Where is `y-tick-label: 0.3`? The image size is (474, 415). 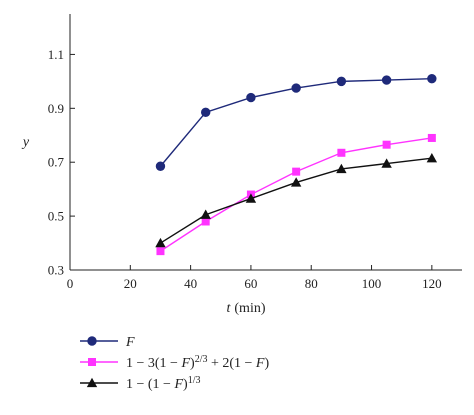 y-tick-label: 0.3 is located at coordinates (56, 270).